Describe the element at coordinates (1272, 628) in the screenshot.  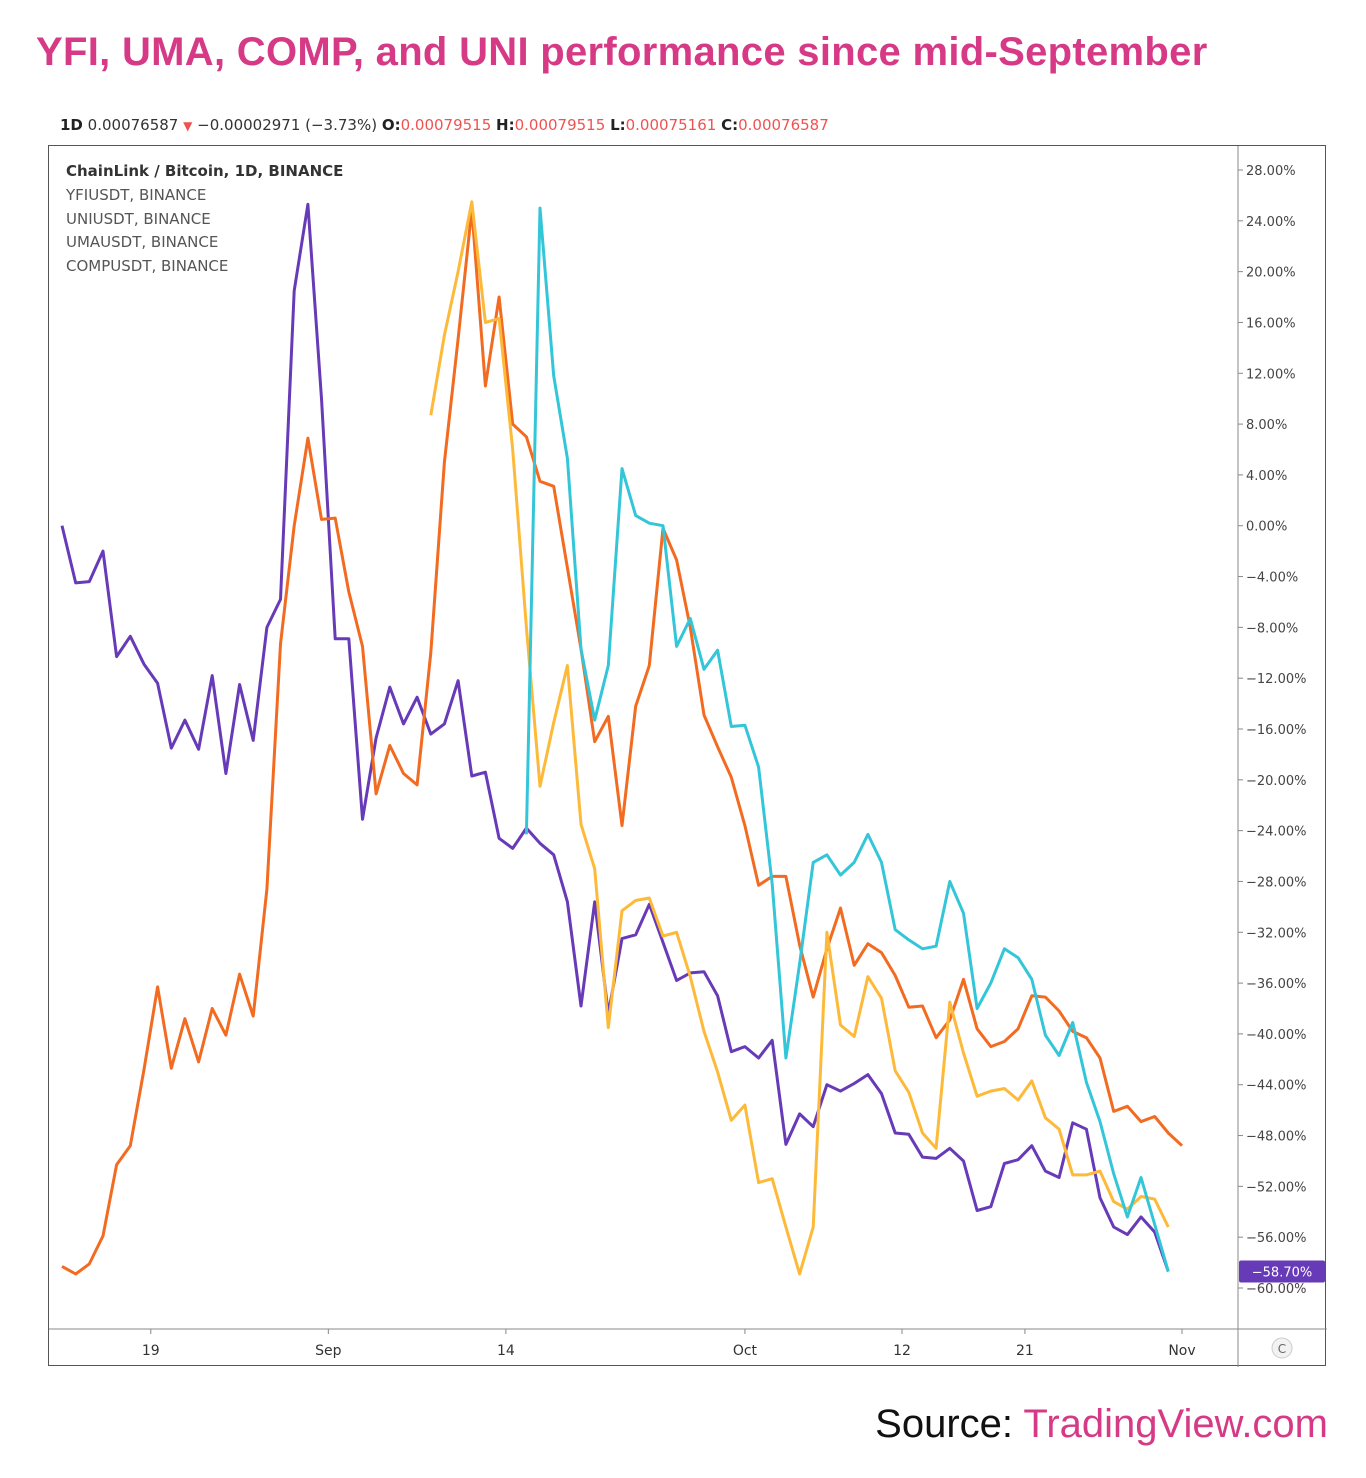
I see `y-tick-label: −8.00%` at that location.